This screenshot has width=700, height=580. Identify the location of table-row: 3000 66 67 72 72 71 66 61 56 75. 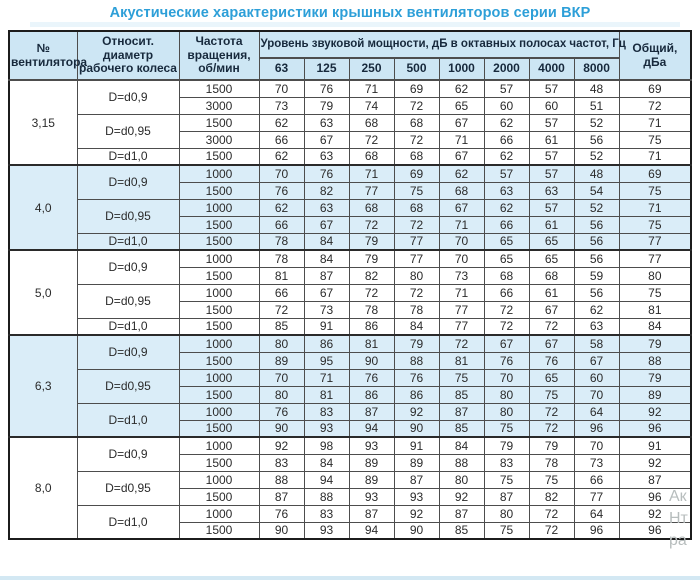
(350, 139).